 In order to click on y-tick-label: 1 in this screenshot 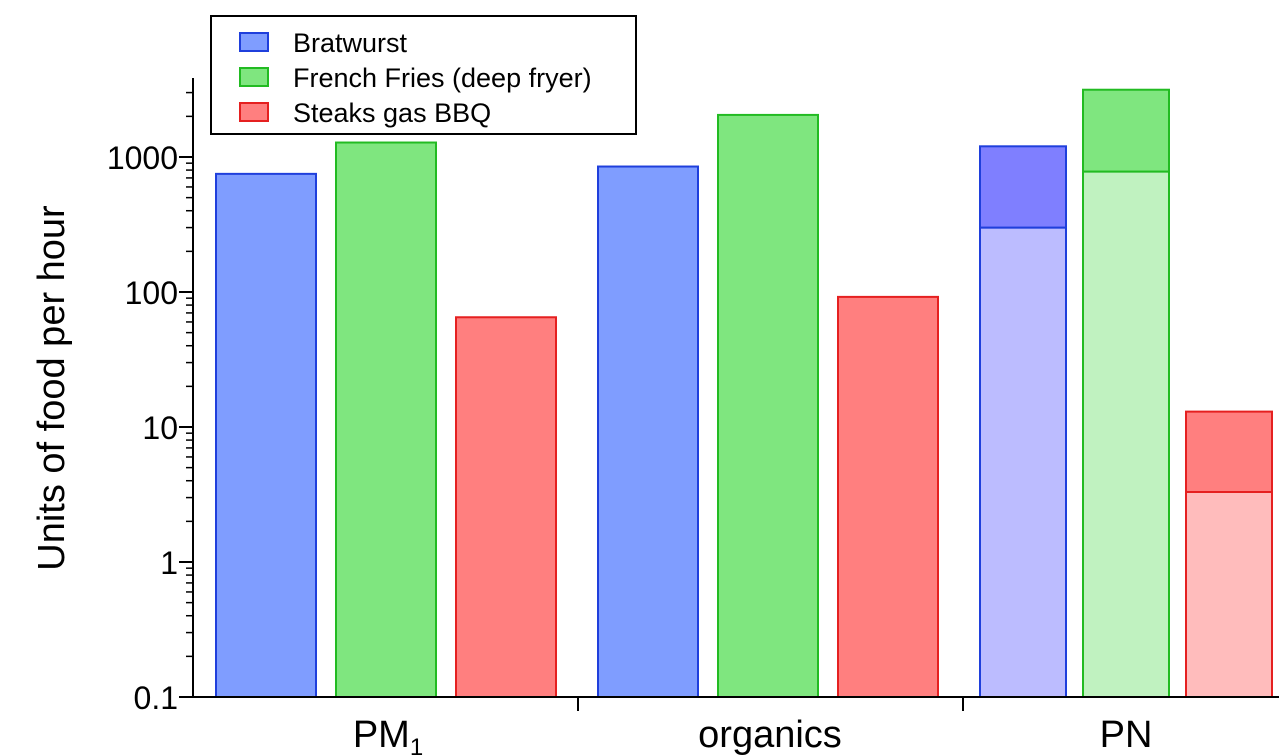, I will do `click(169, 563)`.